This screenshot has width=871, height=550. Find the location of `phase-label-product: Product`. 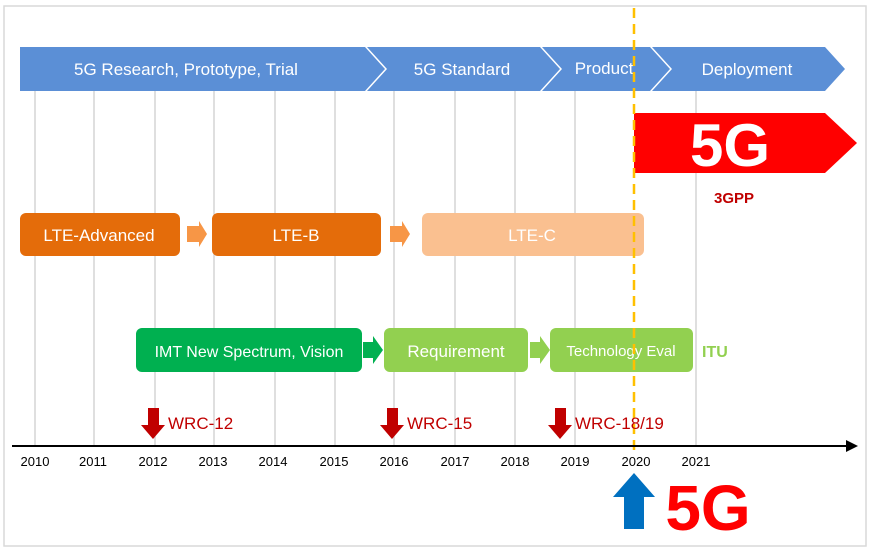

phase-label-product: Product is located at coordinates (604, 68).